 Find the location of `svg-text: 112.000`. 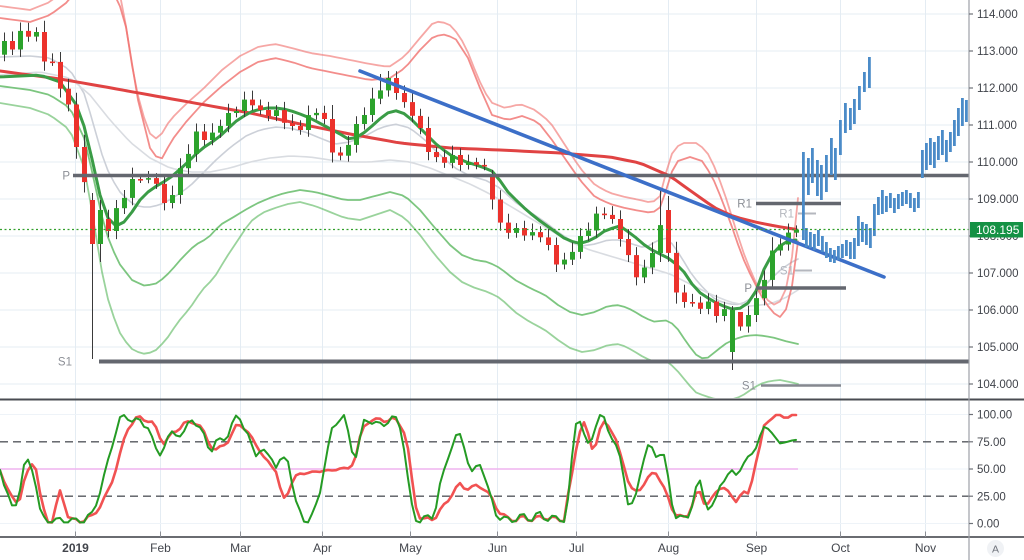

svg-text: 112.000 is located at coordinates (997, 89).